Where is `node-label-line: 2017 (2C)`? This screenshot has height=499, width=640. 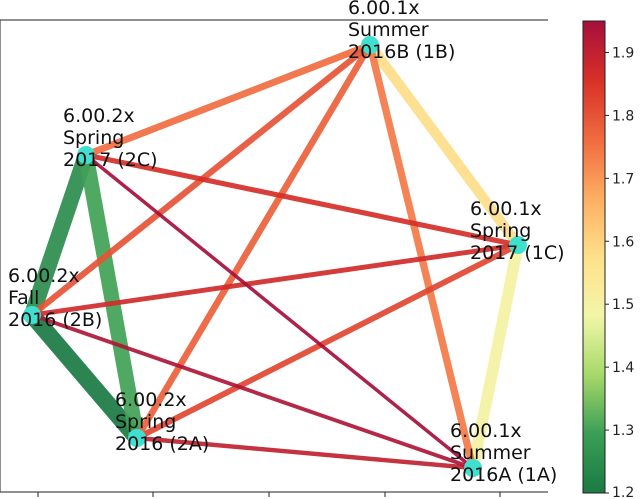
node-label-line: 2017 (2C) is located at coordinates (110, 160).